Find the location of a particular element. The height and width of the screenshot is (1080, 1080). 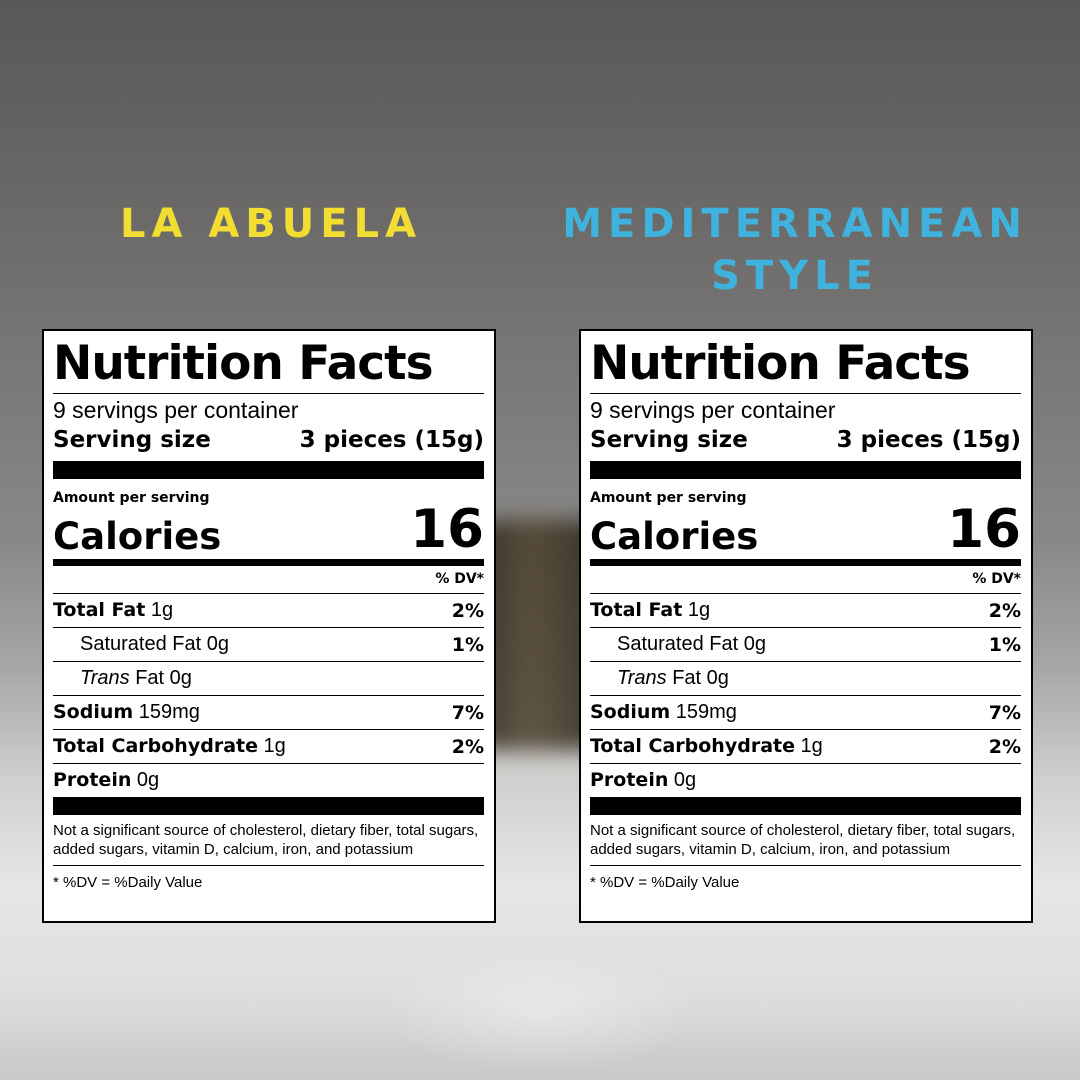

brand-title-left: LA ABUELA is located at coordinates (271, 224).